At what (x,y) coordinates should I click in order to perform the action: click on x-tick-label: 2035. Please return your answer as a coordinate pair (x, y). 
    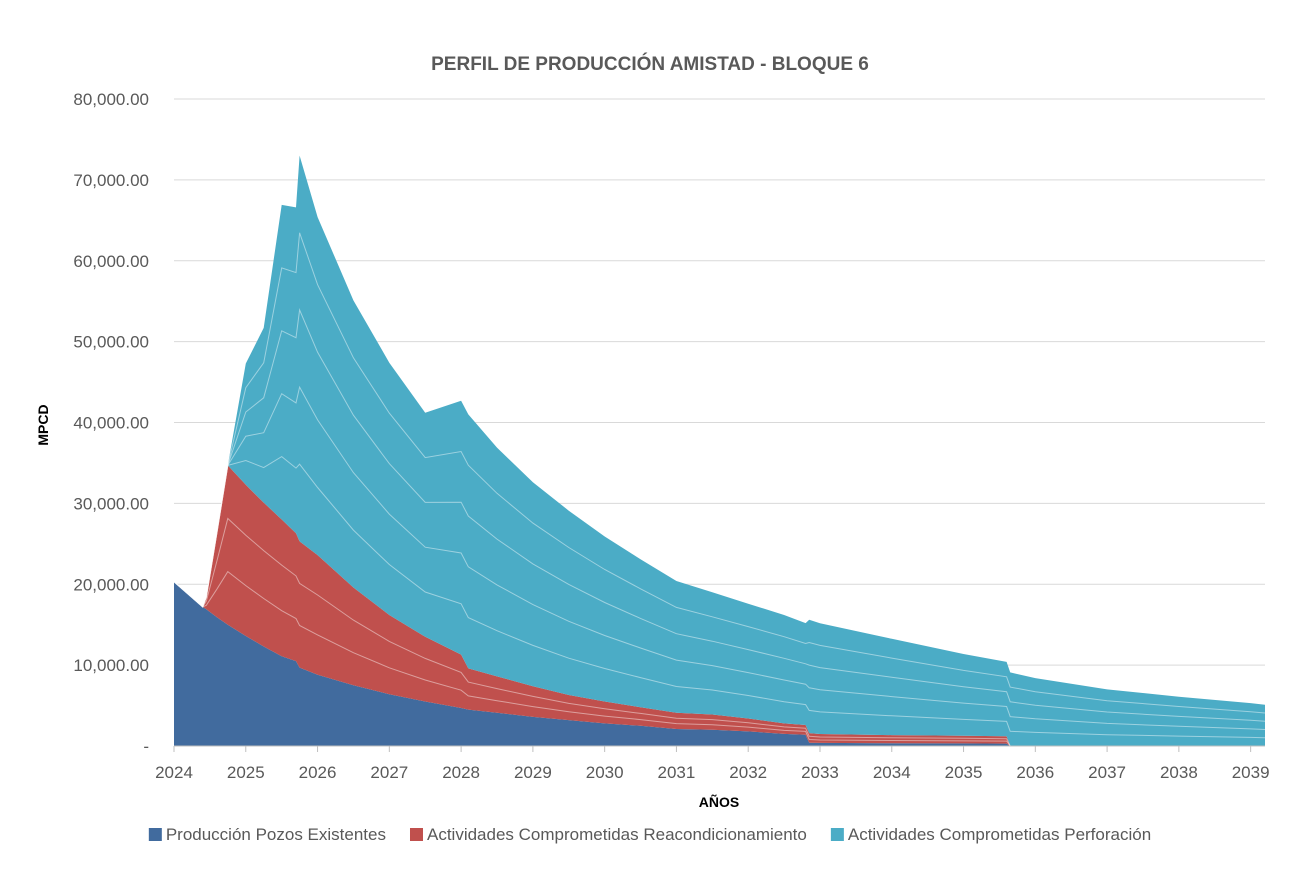
    Looking at the image, I should click on (964, 772).